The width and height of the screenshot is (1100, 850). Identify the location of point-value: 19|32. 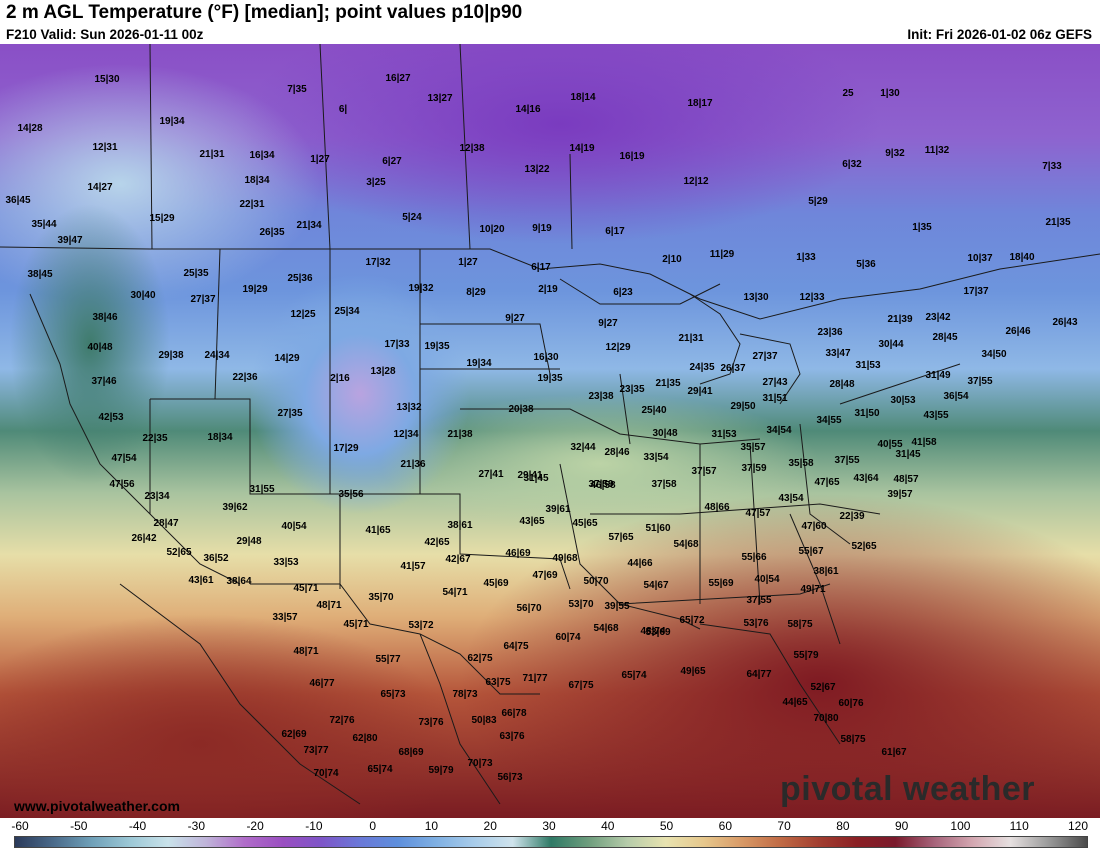
(420, 288).